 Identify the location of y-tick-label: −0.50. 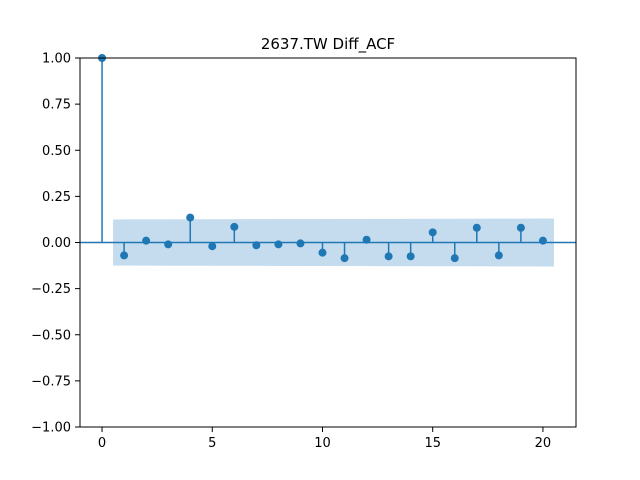
(51, 335).